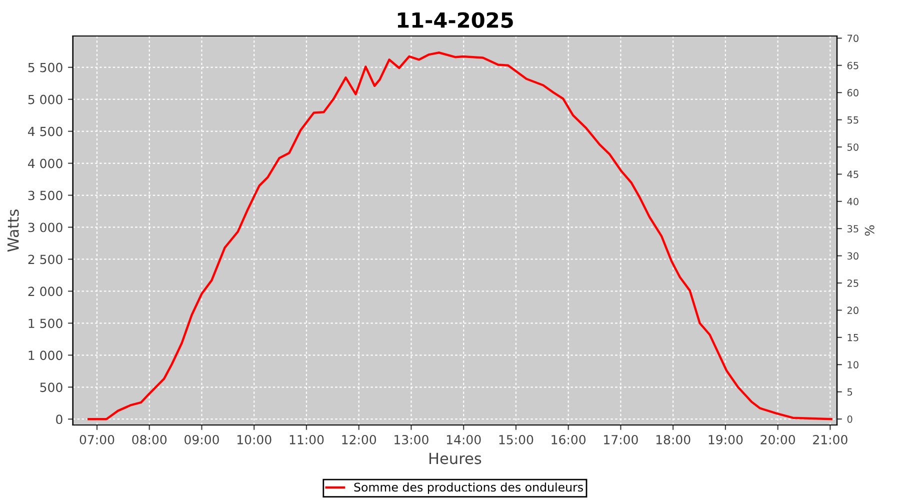 Image resolution: width=900 pixels, height=500 pixels. I want to click on y2-tick-label: 0, so click(849, 419).